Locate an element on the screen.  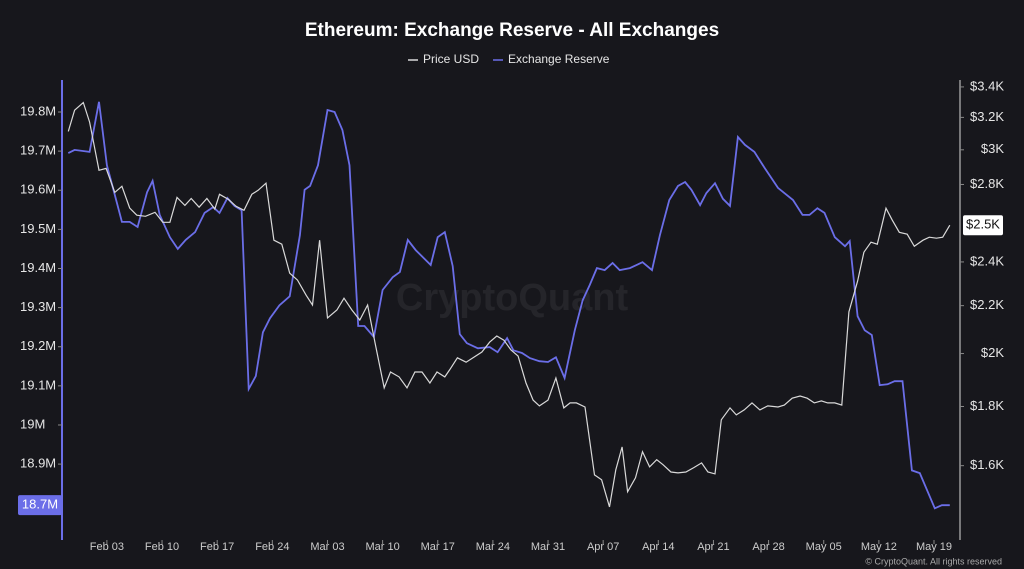
y2-tick-label: $3.2K is located at coordinates (987, 116).